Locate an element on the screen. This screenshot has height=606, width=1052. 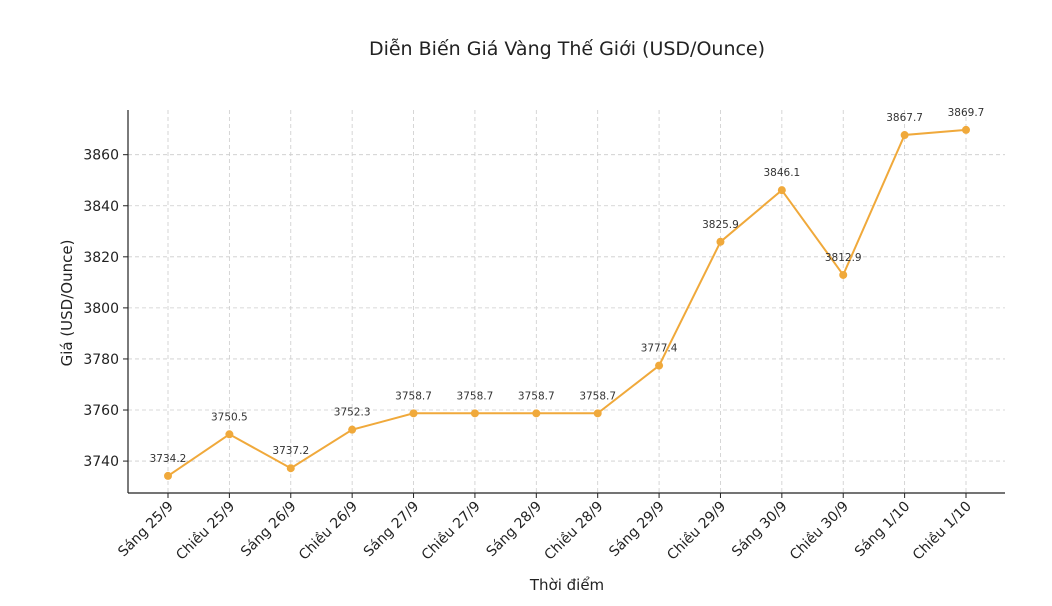
data-label: 3734.2 is located at coordinates (168, 459).